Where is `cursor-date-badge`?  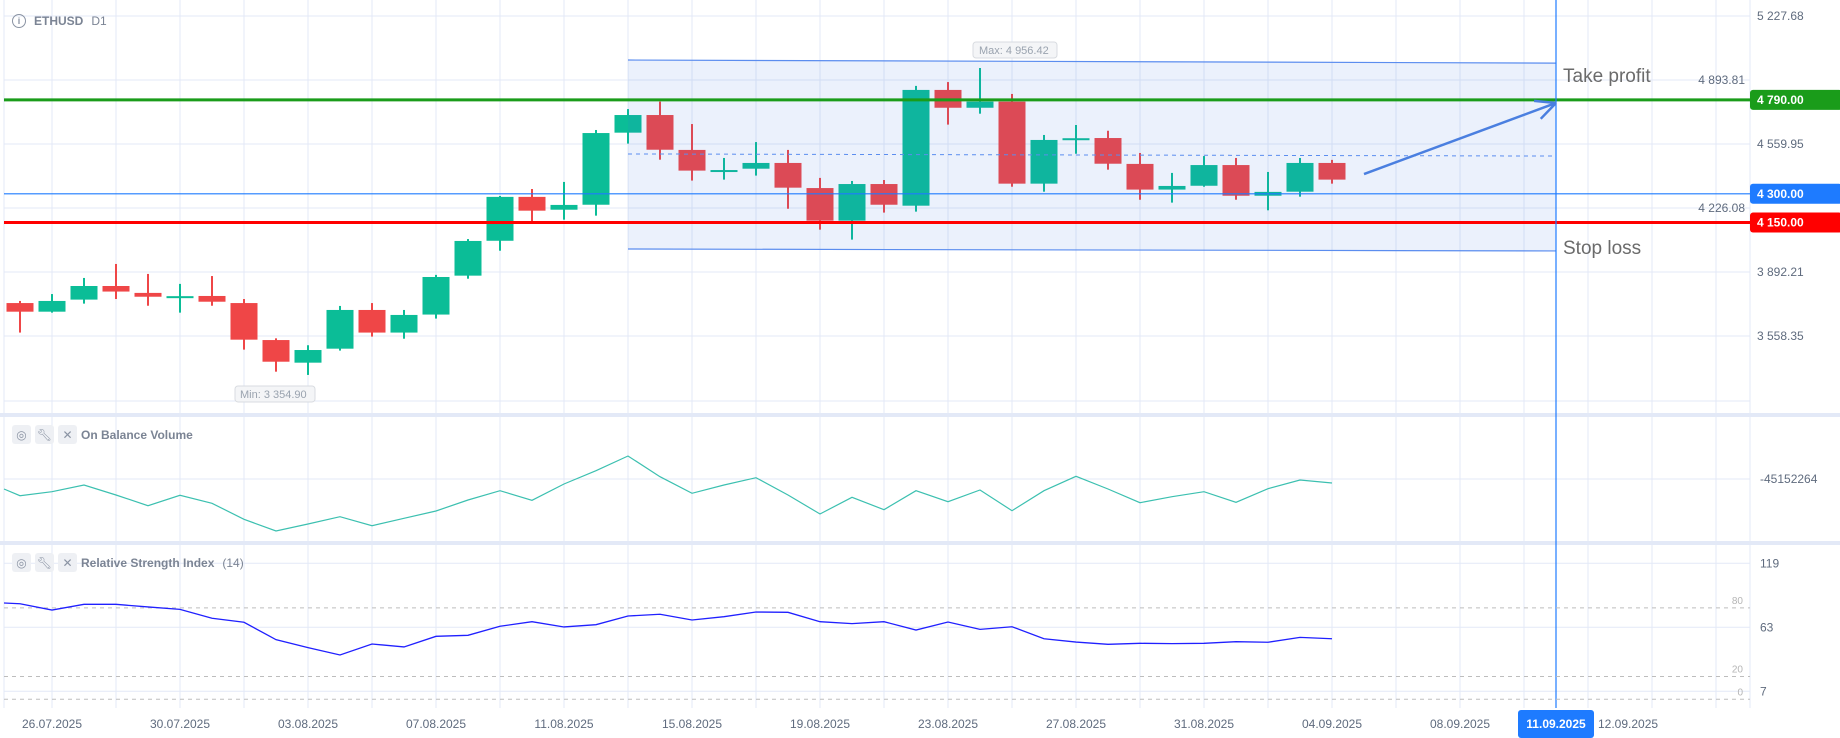
cursor-date-badge is located at coordinates (1556, 724).